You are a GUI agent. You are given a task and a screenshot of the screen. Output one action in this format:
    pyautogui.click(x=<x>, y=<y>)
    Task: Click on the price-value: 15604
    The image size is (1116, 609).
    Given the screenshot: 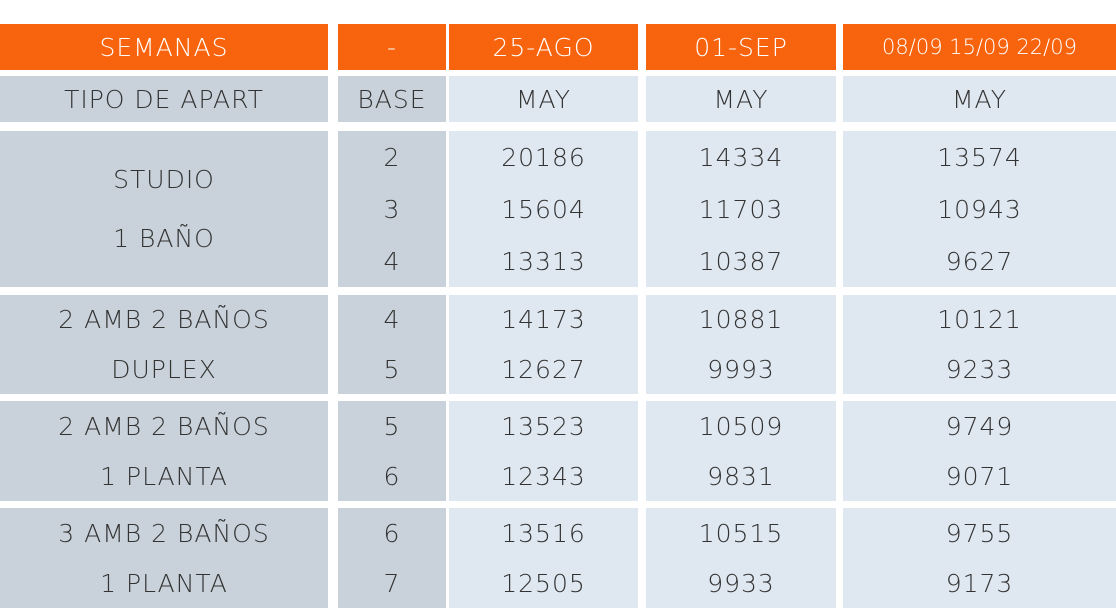 What is the action you would take?
    pyautogui.click(x=543, y=209)
    